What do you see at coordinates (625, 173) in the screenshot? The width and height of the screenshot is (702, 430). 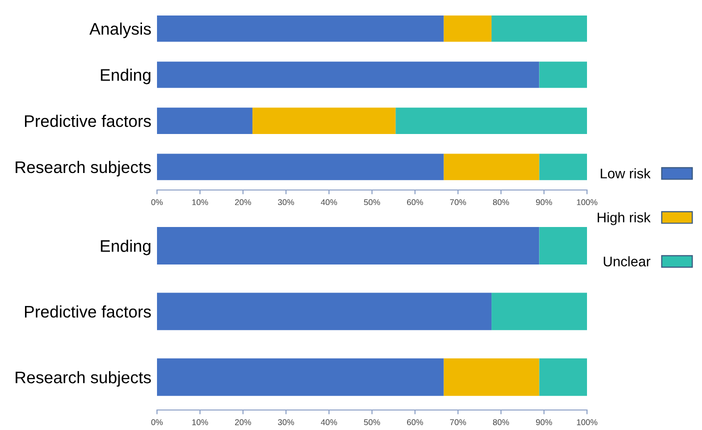 I see `legend-label: Low risk` at bounding box center [625, 173].